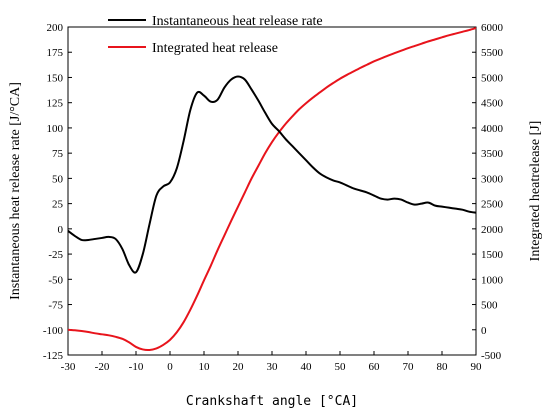  I want to click on y-right-tick-label: 5000, so click(492, 78).